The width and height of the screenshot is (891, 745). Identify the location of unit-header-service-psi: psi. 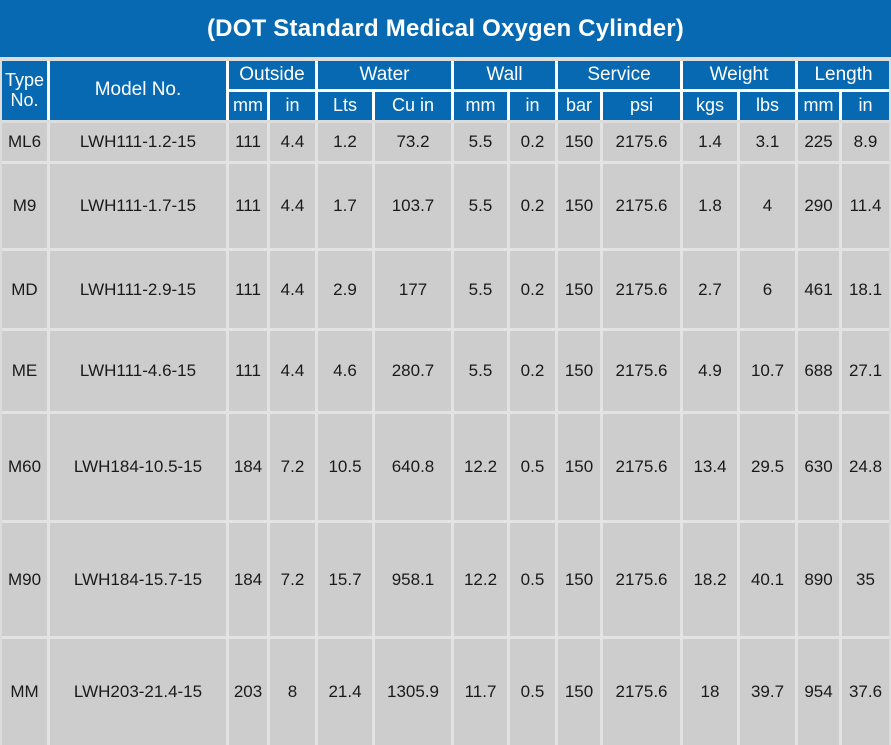
(641, 106).